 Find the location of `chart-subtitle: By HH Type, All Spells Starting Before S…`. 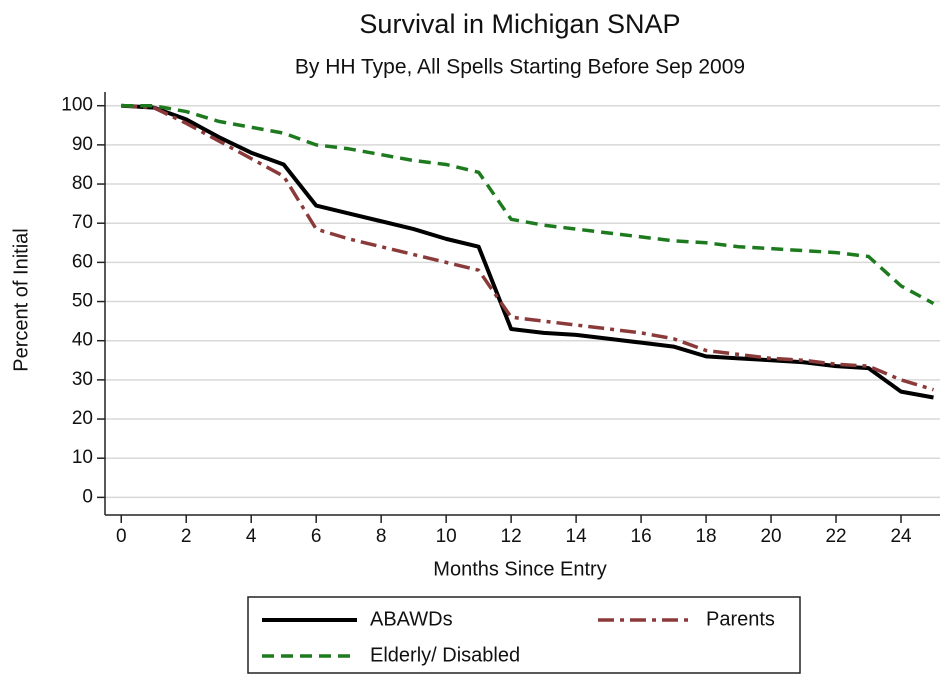

chart-subtitle: By HH Type, All Spells Starting Before S… is located at coordinates (520, 67).